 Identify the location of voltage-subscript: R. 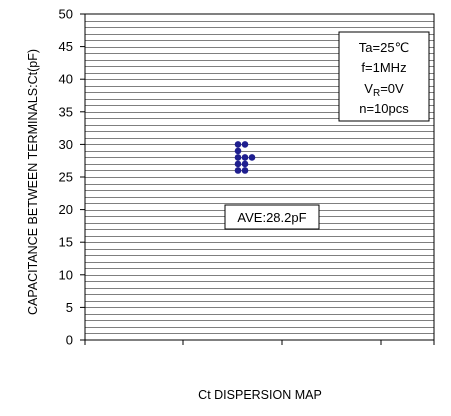
(376, 93).